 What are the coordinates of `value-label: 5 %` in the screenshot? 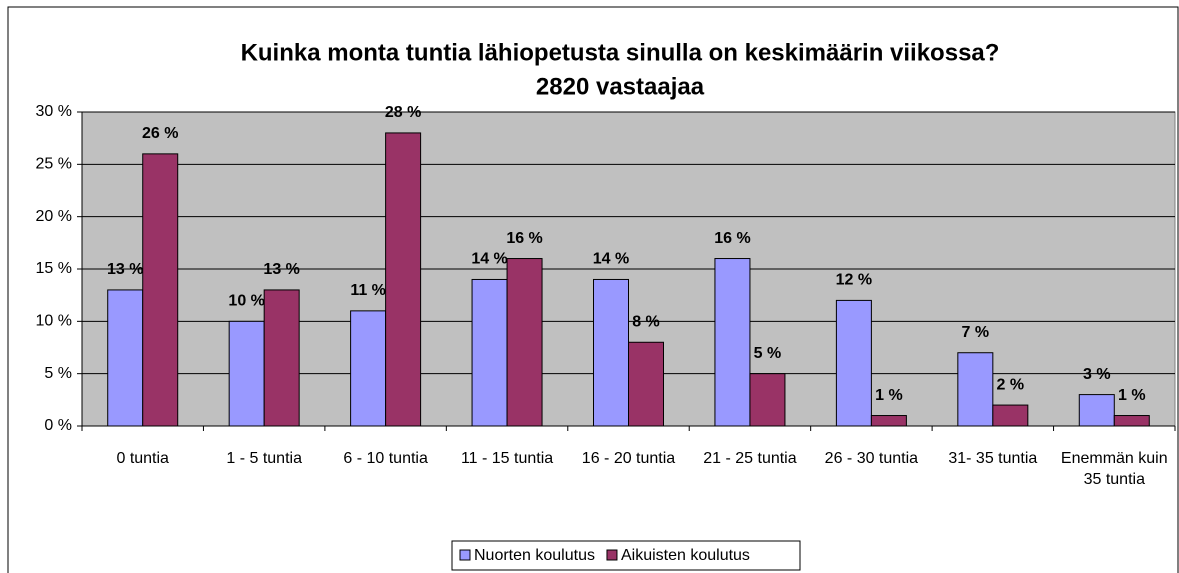 It's located at (768, 353).